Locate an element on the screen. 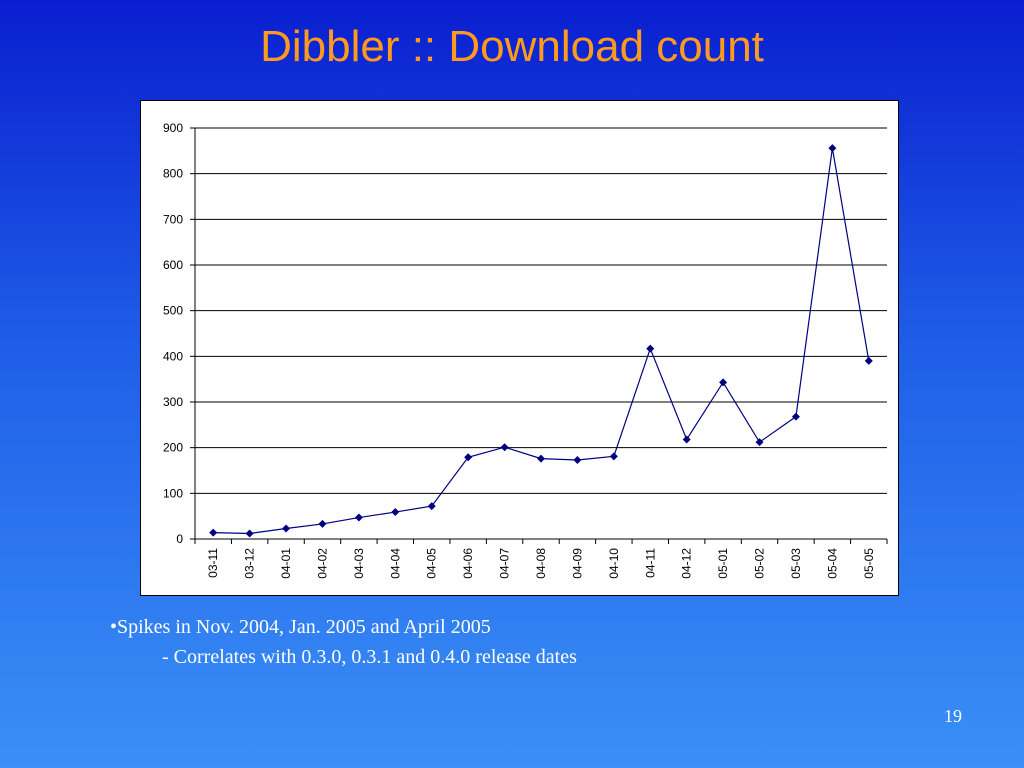 This screenshot has width=1024, height=768. ytick-label-400: 400 is located at coordinates (173, 356).